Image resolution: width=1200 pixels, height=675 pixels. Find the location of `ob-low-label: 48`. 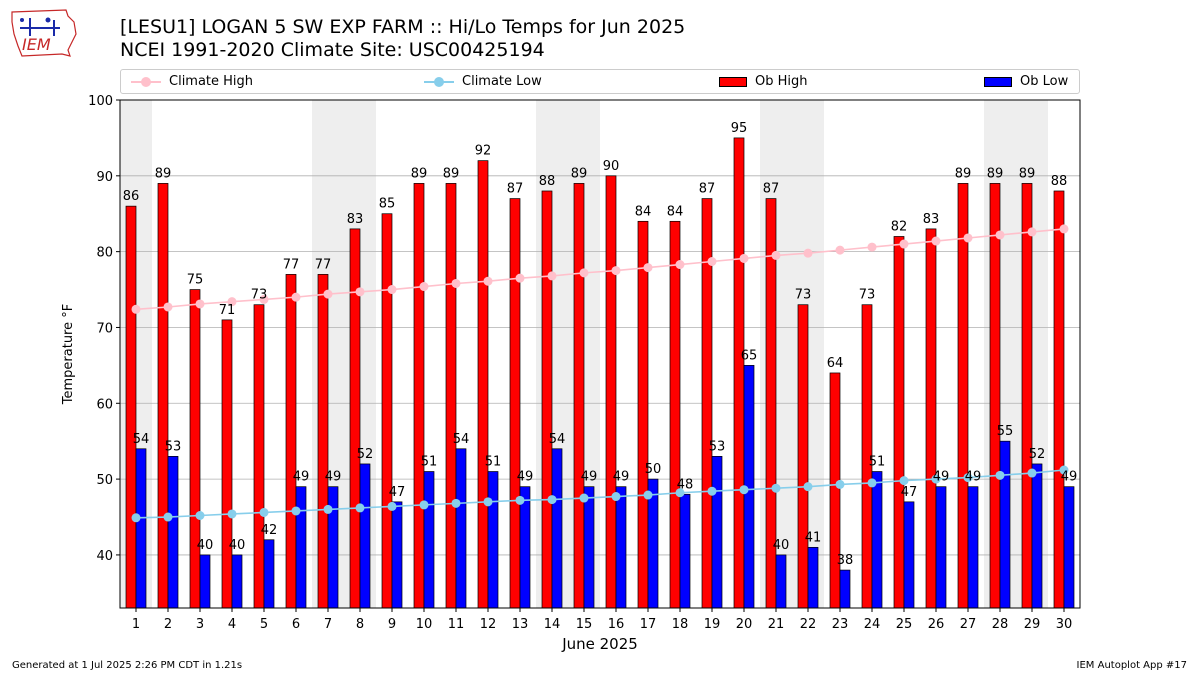

ob-low-label: 48 is located at coordinates (685, 484).